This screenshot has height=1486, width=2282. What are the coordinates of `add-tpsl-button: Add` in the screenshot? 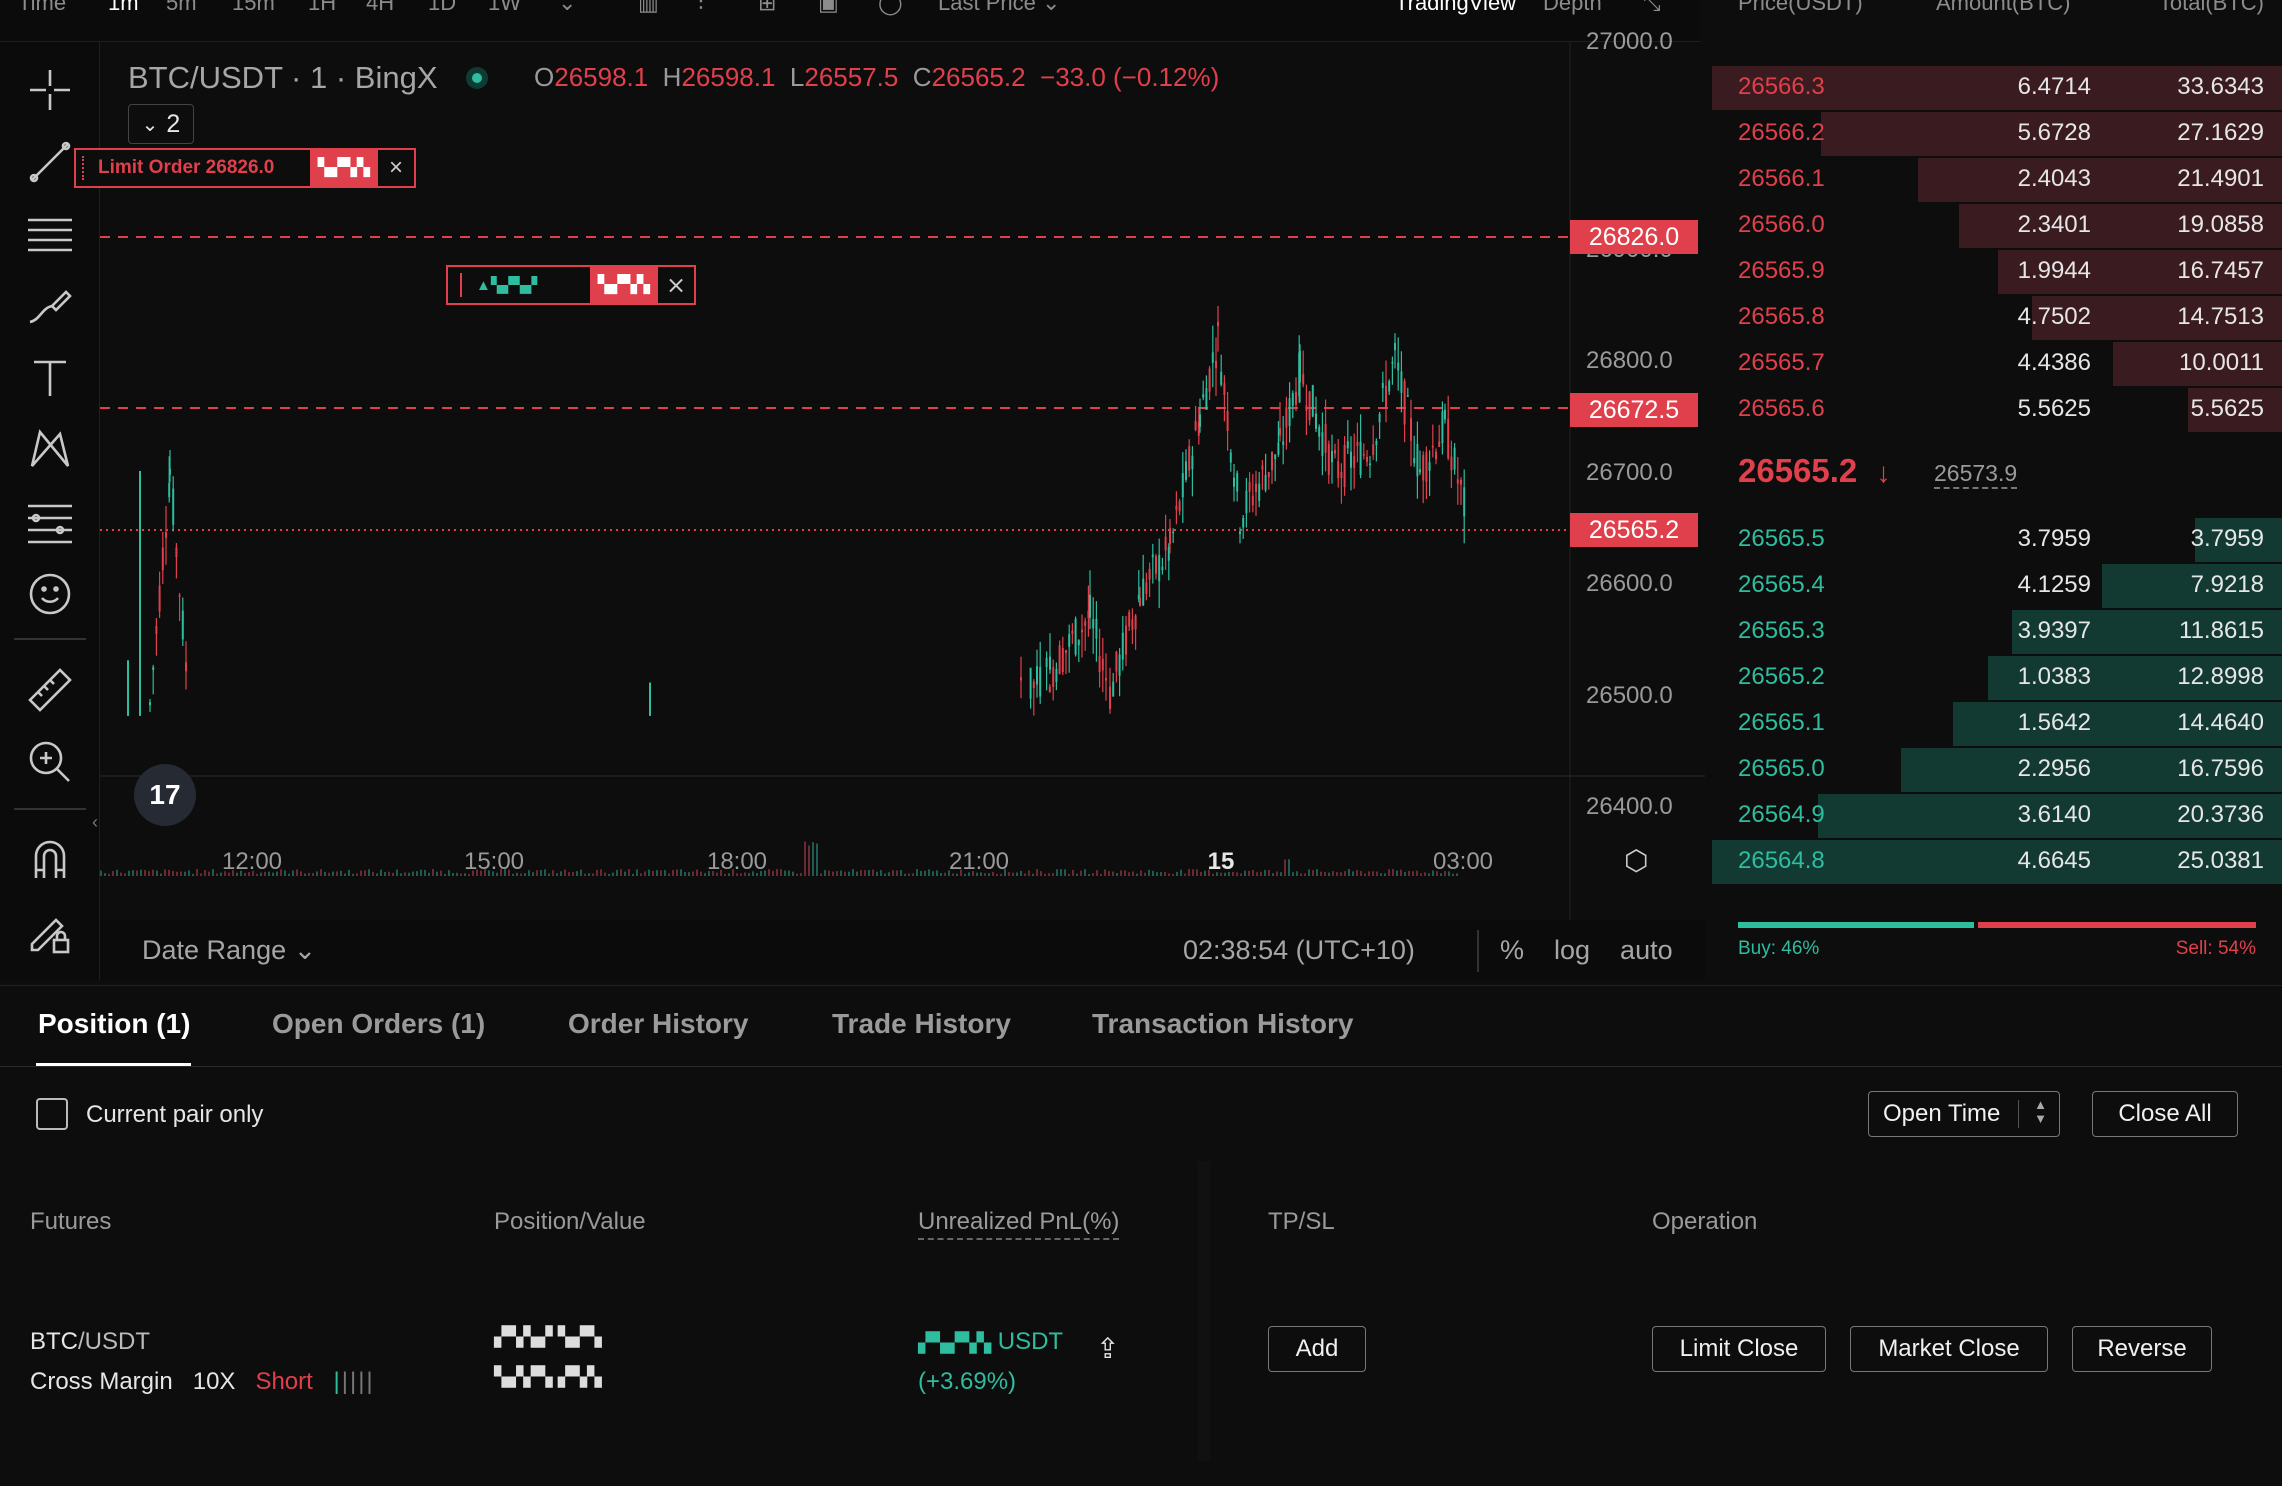 It's located at (1317, 1349).